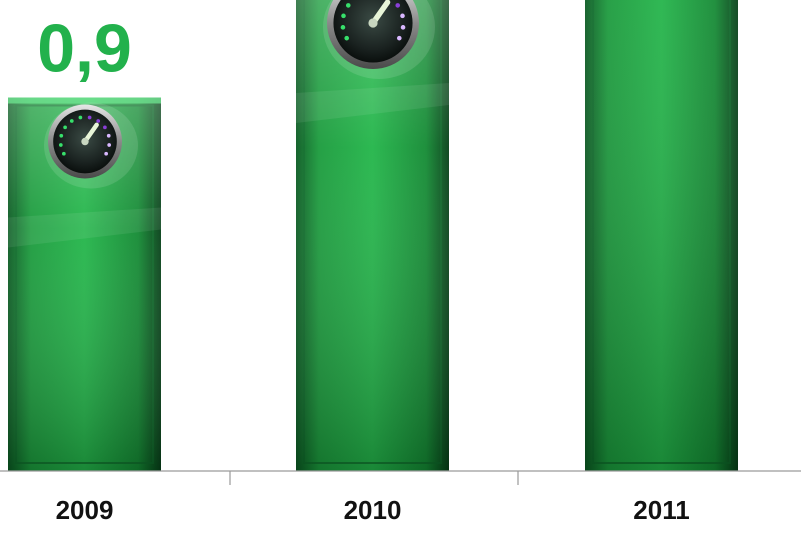 This screenshot has height=534, width=801. Describe the element at coordinates (84, 49) in the screenshot. I see `bar-value-label: 0,9` at that location.